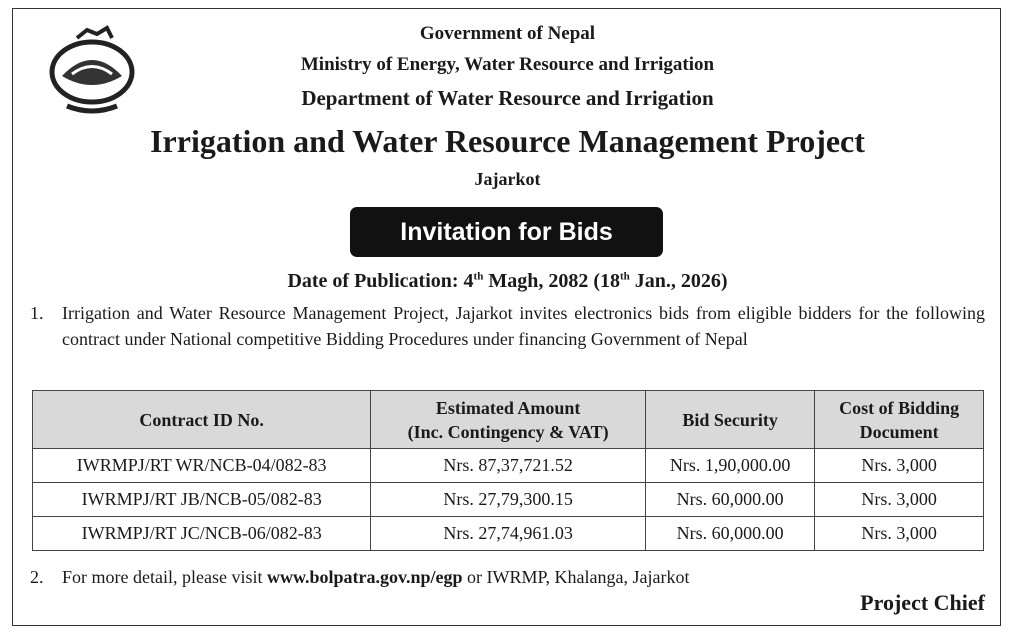  I want to click on date-text: Magh, 2082 (18, so click(551, 281).